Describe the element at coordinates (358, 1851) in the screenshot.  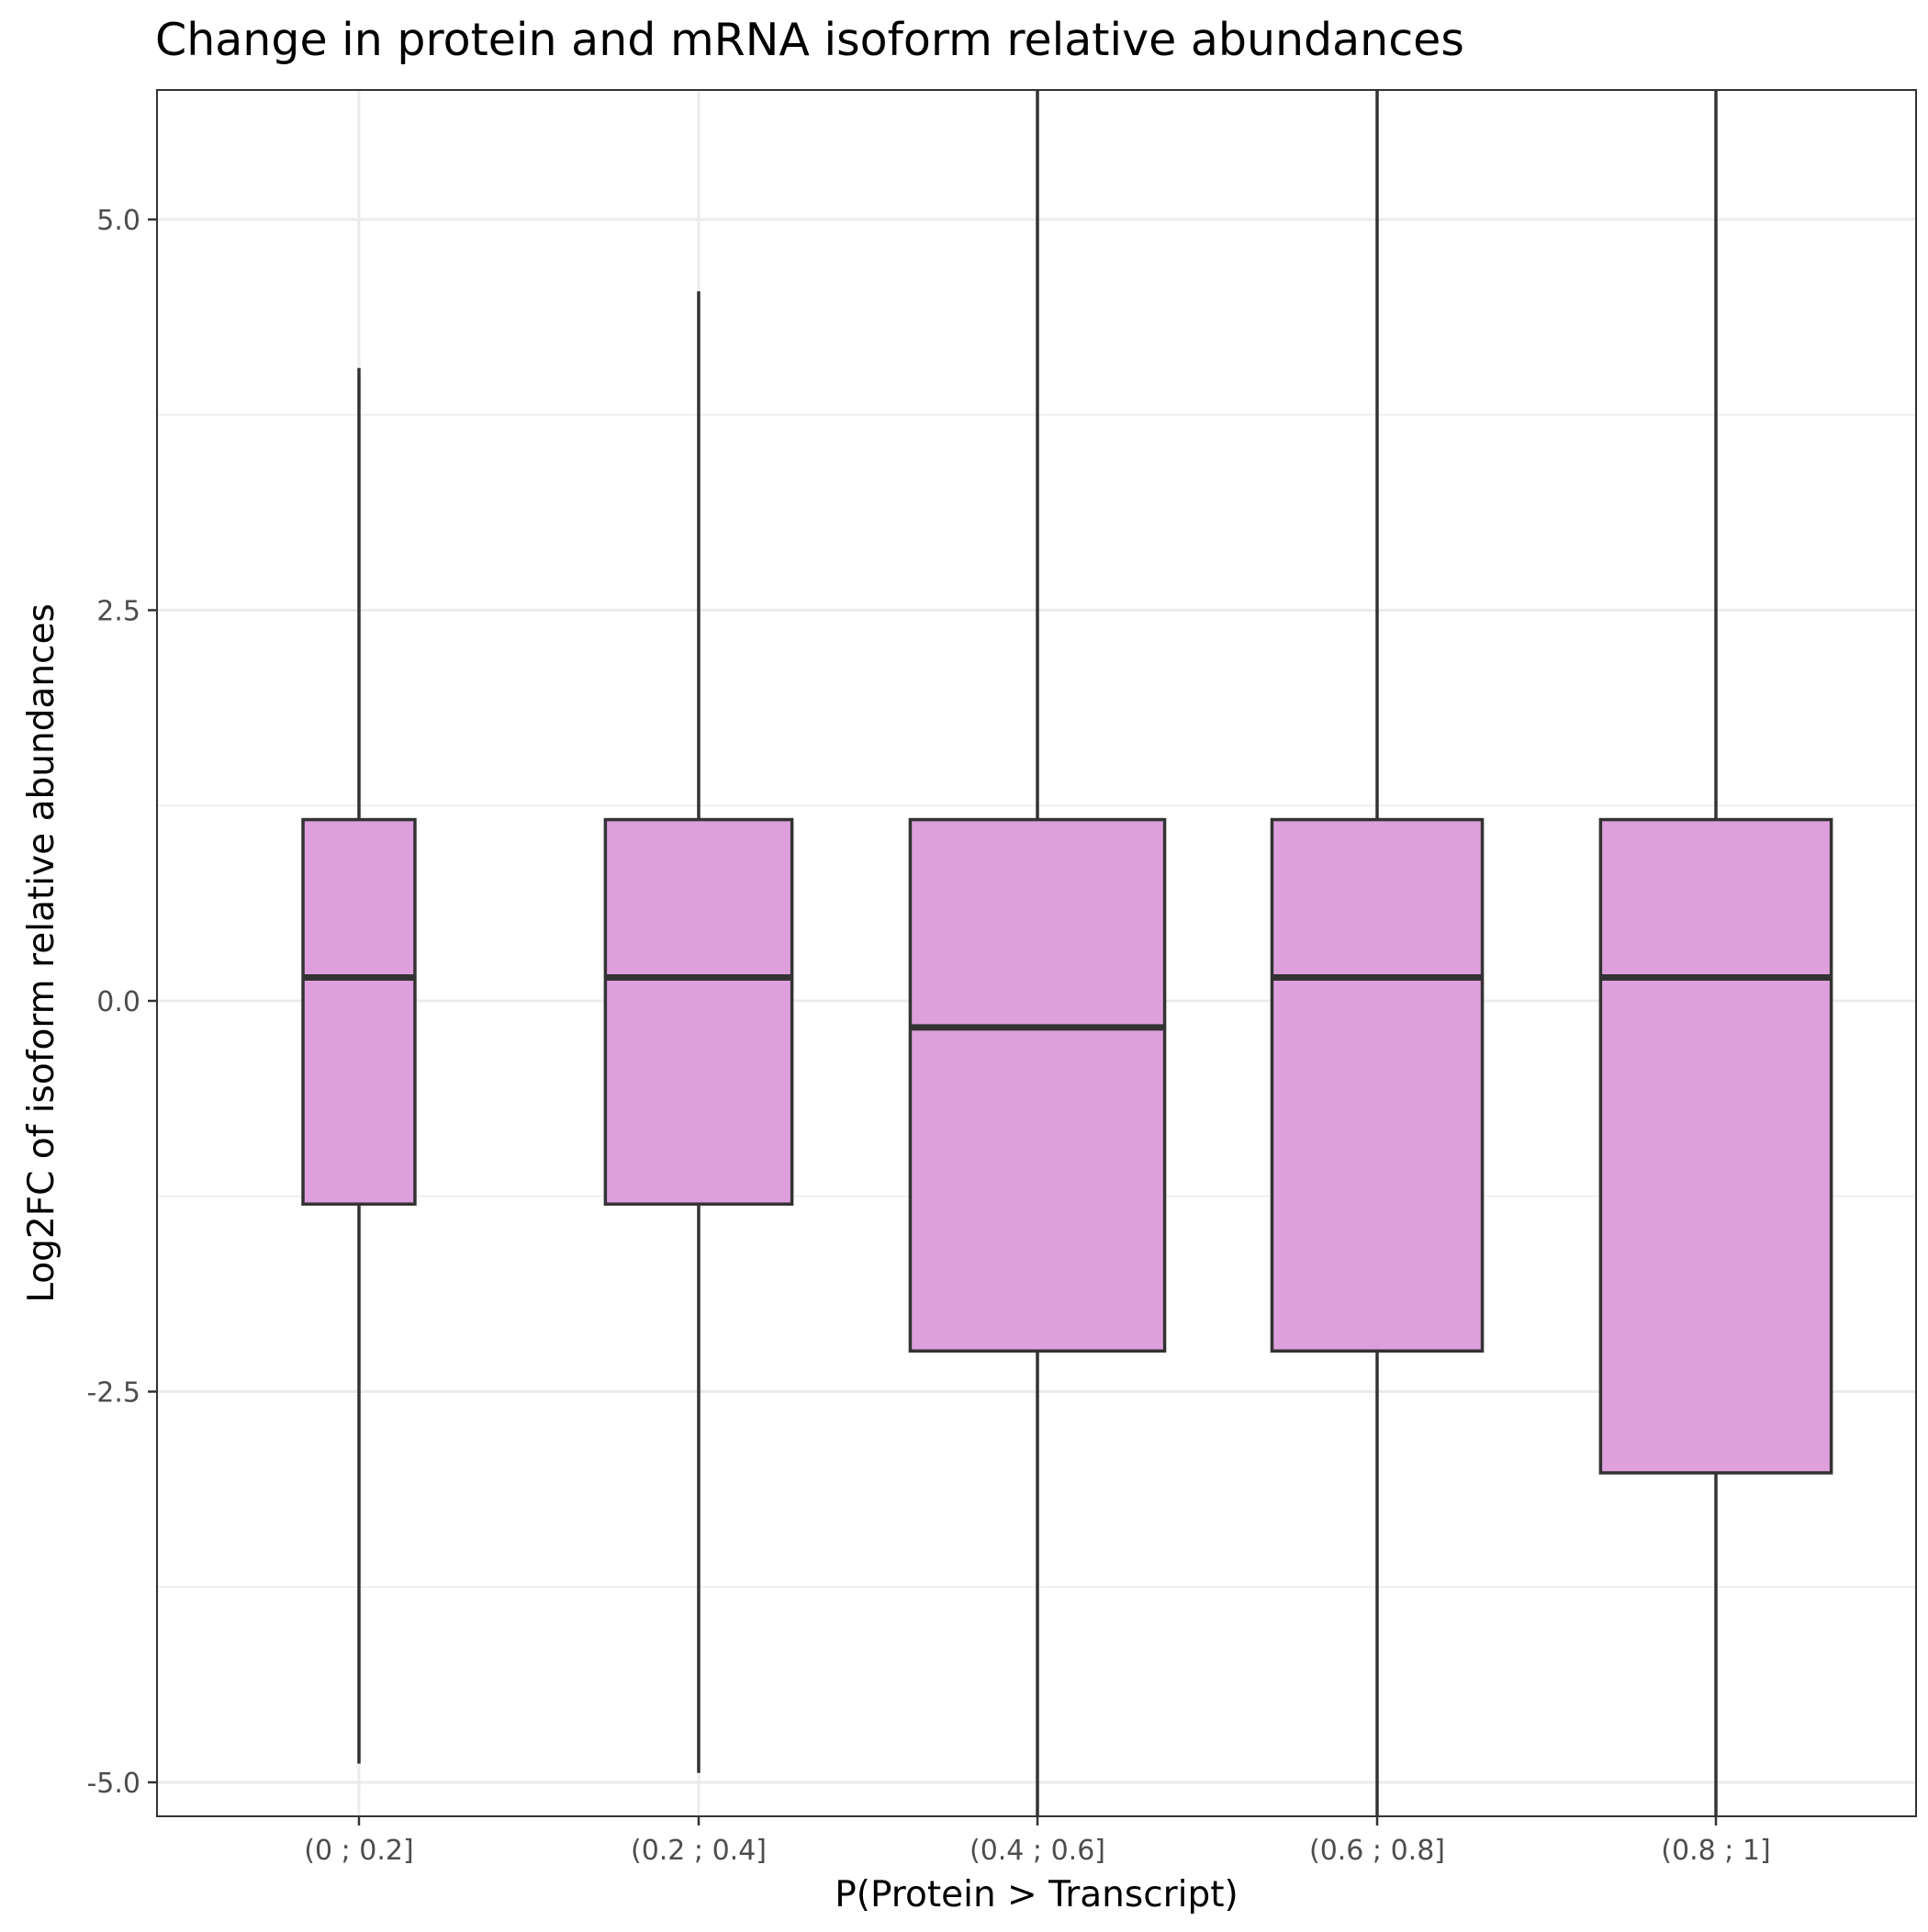
I see `x-tick-label: (0 ; 0.2]` at that location.